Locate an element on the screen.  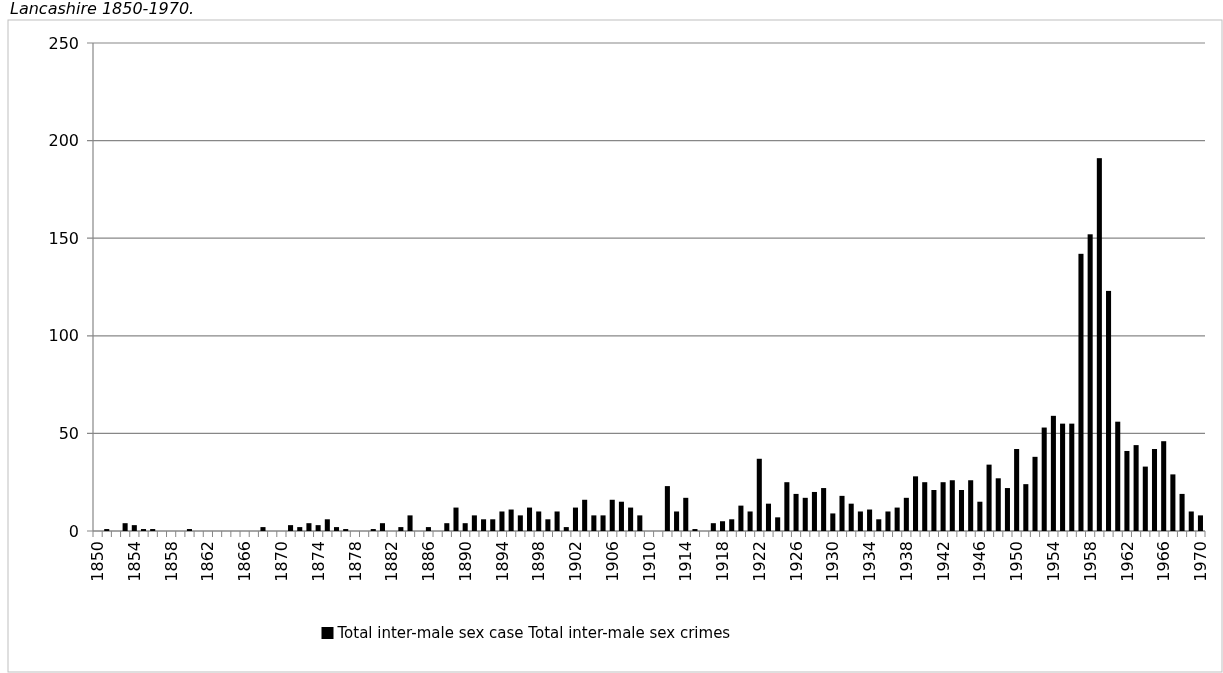
x-tick-label: 1898 is located at coordinates (539, 561).